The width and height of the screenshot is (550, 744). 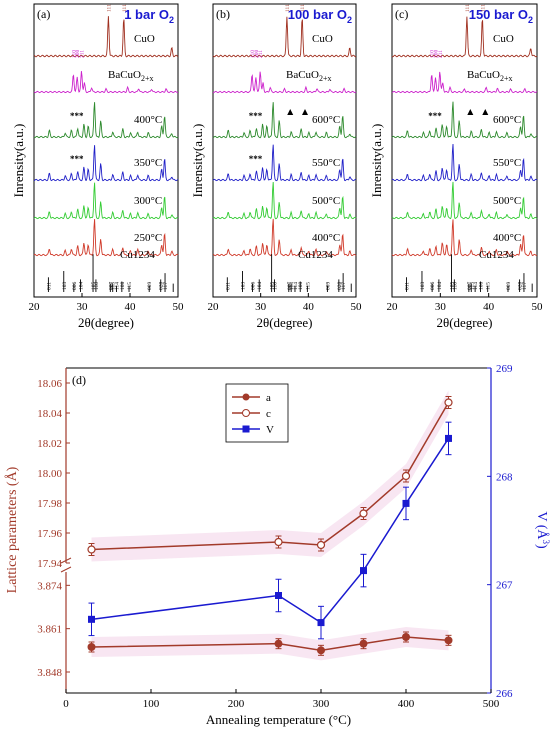 What do you see at coordinates (504, 586) in the screenshot?
I see `y-right-tick-label: 267` at bounding box center [504, 586].